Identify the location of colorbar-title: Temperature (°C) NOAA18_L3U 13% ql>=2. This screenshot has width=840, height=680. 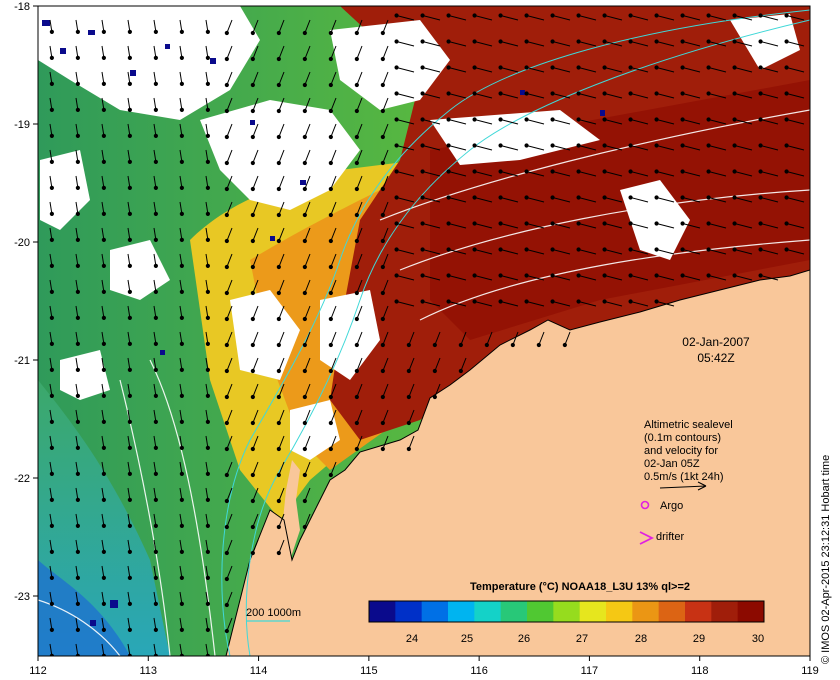
(580, 587).